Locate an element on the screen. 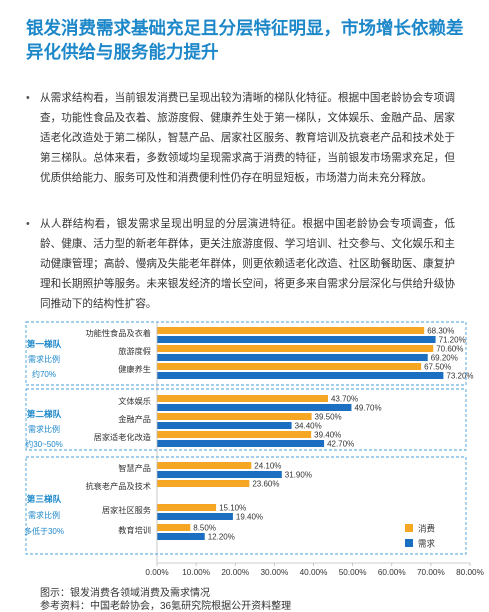 This screenshot has width=489, height=612. demand-value-label: 71.20% is located at coordinates (452, 340).